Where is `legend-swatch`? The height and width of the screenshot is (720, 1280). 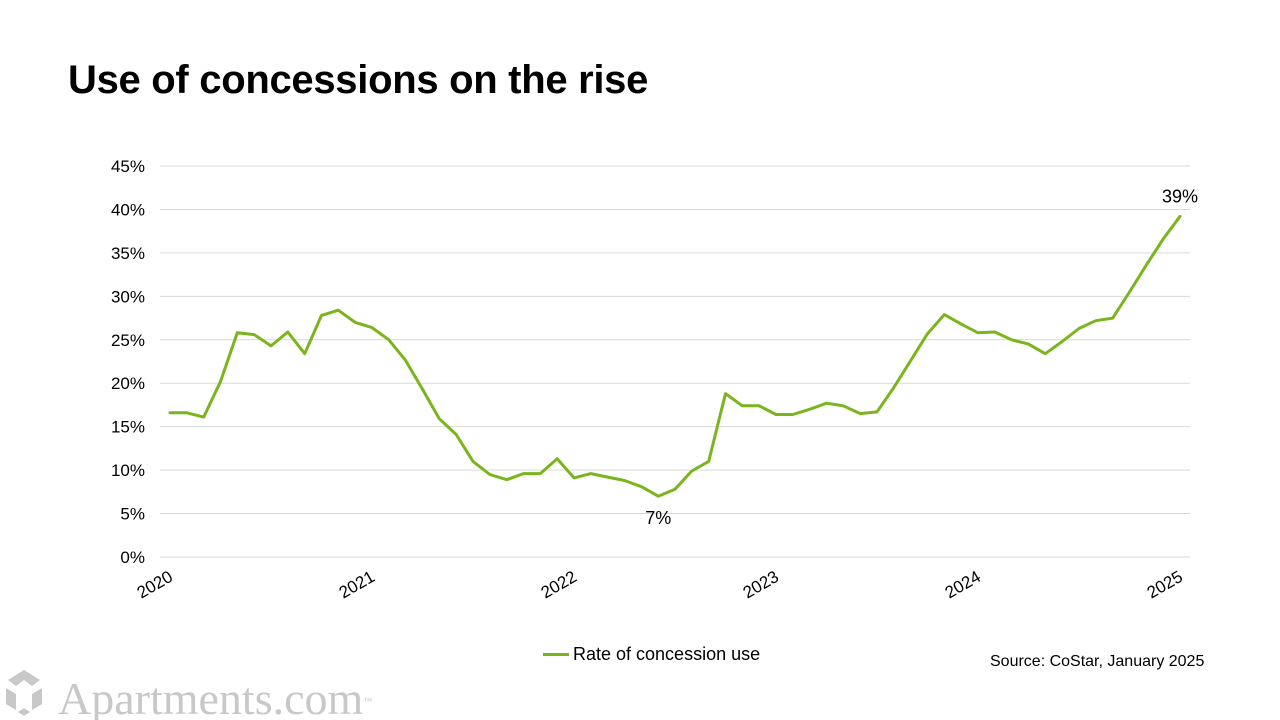 legend-swatch is located at coordinates (556, 654).